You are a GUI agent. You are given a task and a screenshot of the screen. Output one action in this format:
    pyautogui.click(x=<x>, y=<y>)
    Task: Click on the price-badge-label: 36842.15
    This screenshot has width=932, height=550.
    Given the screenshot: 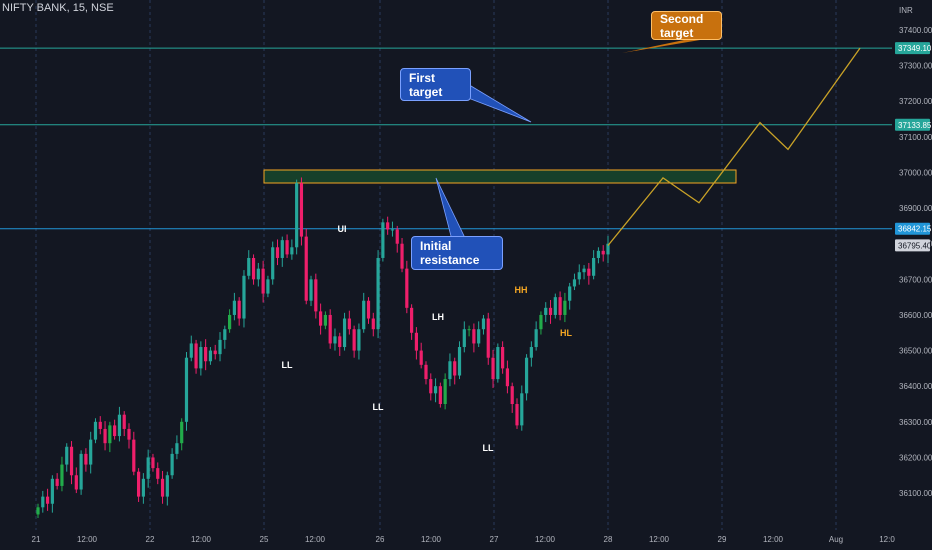 What is the action you would take?
    pyautogui.click(x=915, y=229)
    